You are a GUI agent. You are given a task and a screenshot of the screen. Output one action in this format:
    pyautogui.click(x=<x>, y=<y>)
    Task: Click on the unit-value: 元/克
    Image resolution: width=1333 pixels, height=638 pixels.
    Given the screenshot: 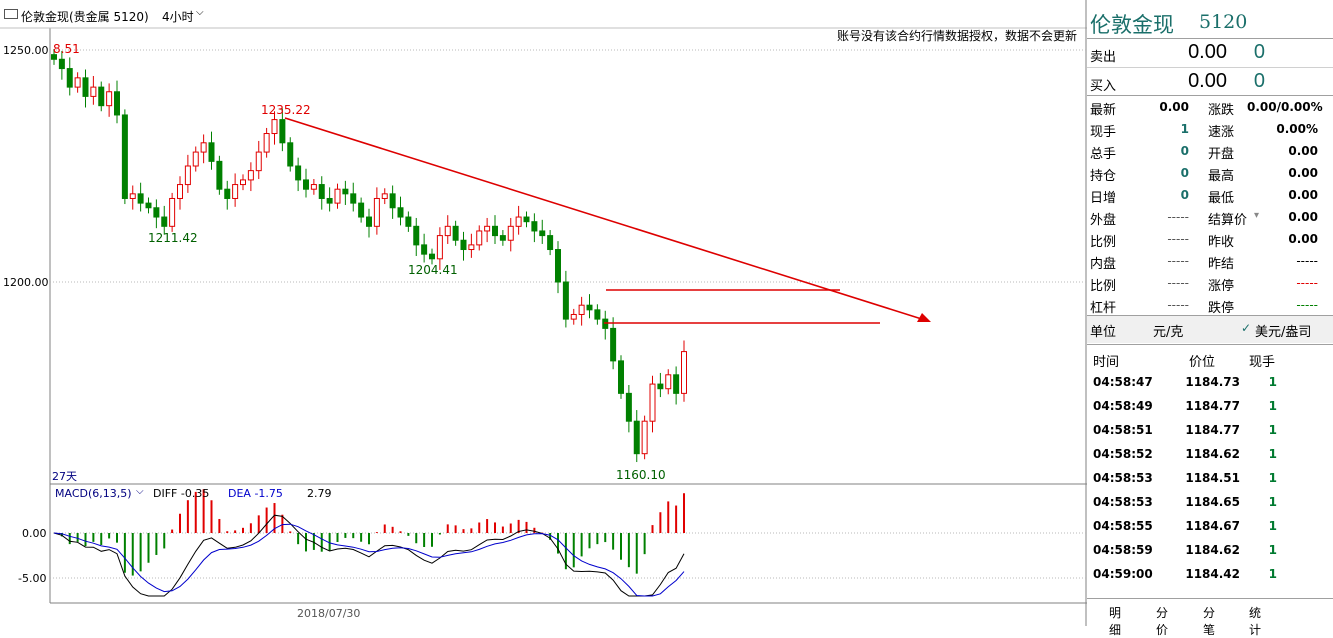 What is the action you would take?
    pyautogui.click(x=1168, y=332)
    